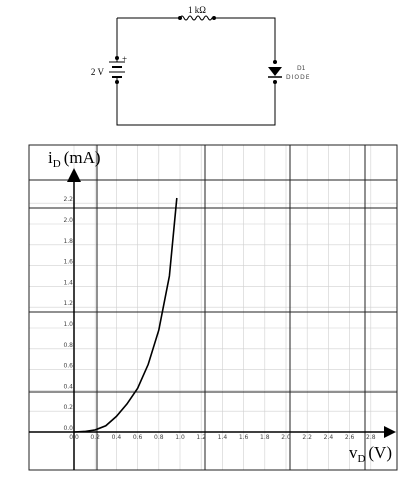  What do you see at coordinates (298, 77) in the screenshot?
I see `diode-type: DIODE` at bounding box center [298, 77].